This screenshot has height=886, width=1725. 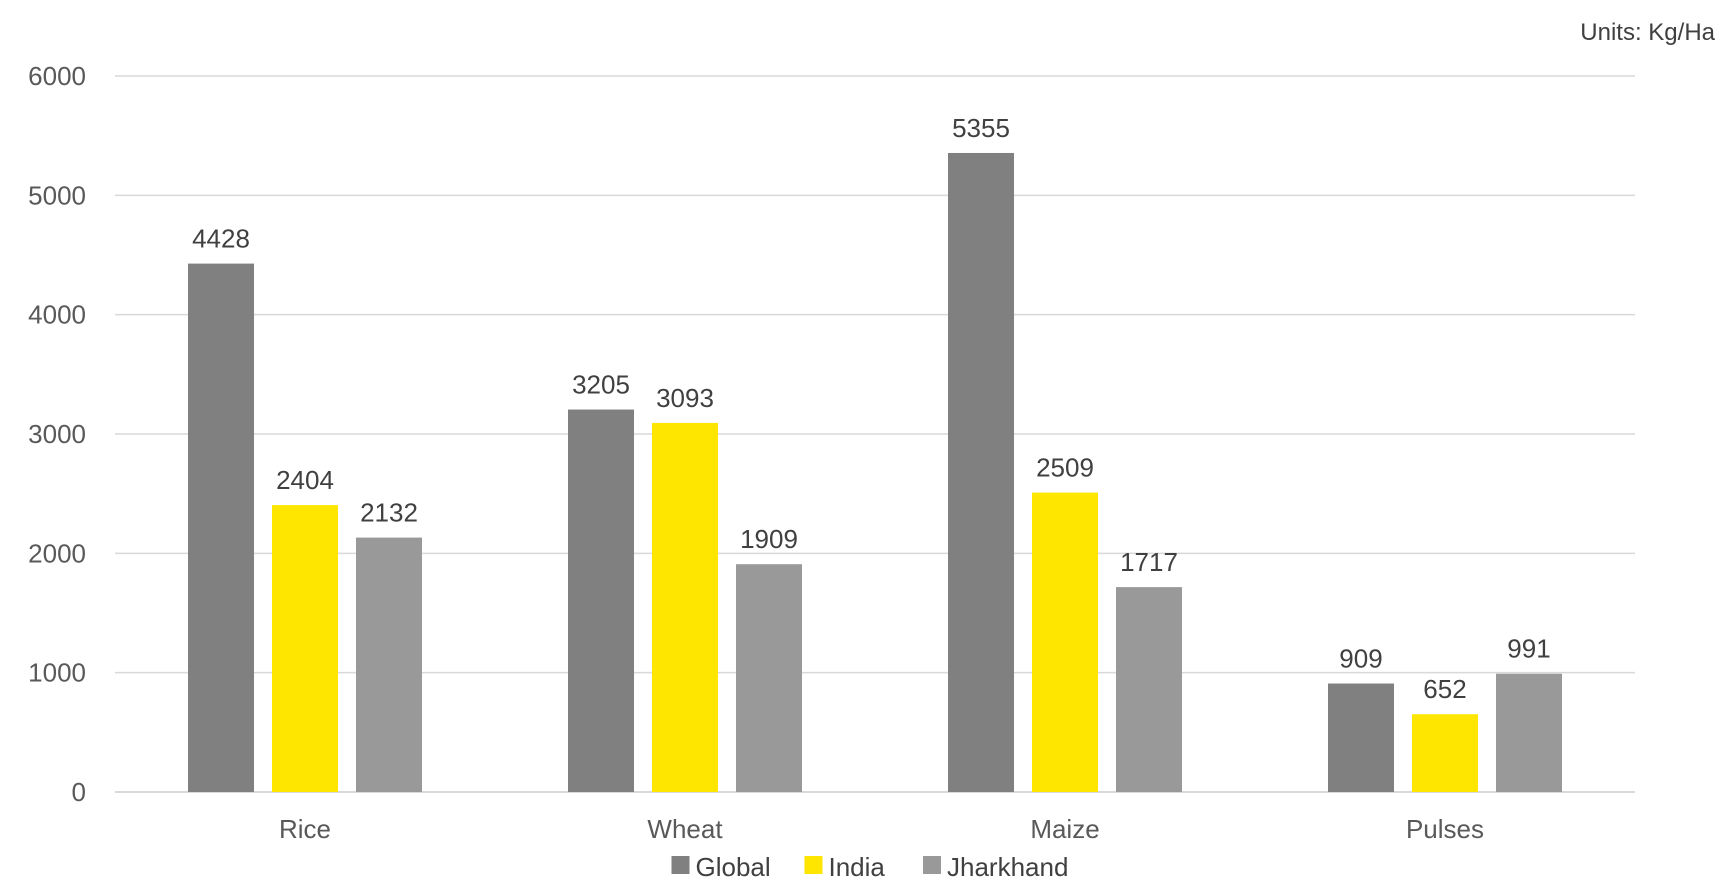 What do you see at coordinates (57, 195) in the screenshot?
I see `y-tick-label: 5000` at bounding box center [57, 195].